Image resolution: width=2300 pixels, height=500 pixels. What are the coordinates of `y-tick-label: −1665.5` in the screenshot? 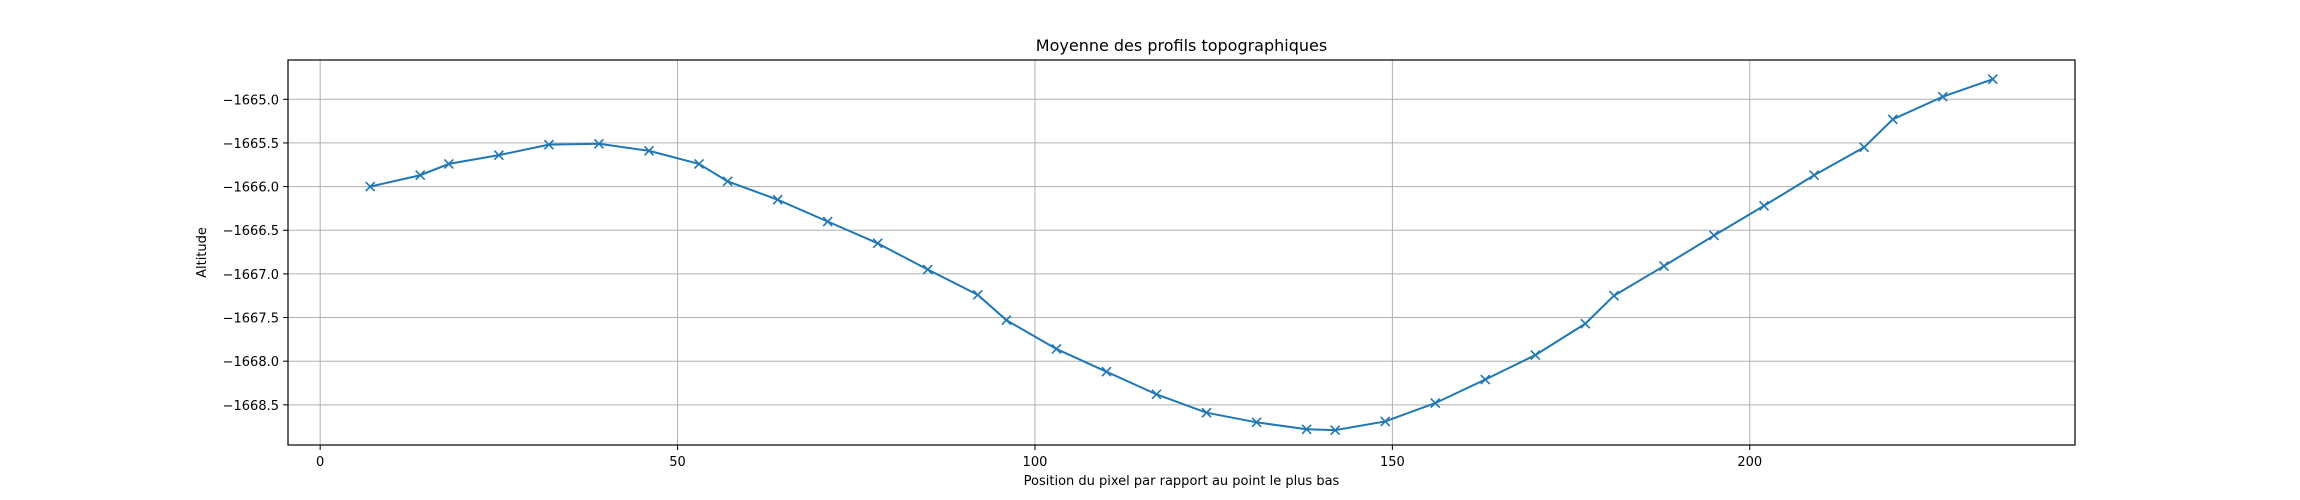 It's located at (251, 144).